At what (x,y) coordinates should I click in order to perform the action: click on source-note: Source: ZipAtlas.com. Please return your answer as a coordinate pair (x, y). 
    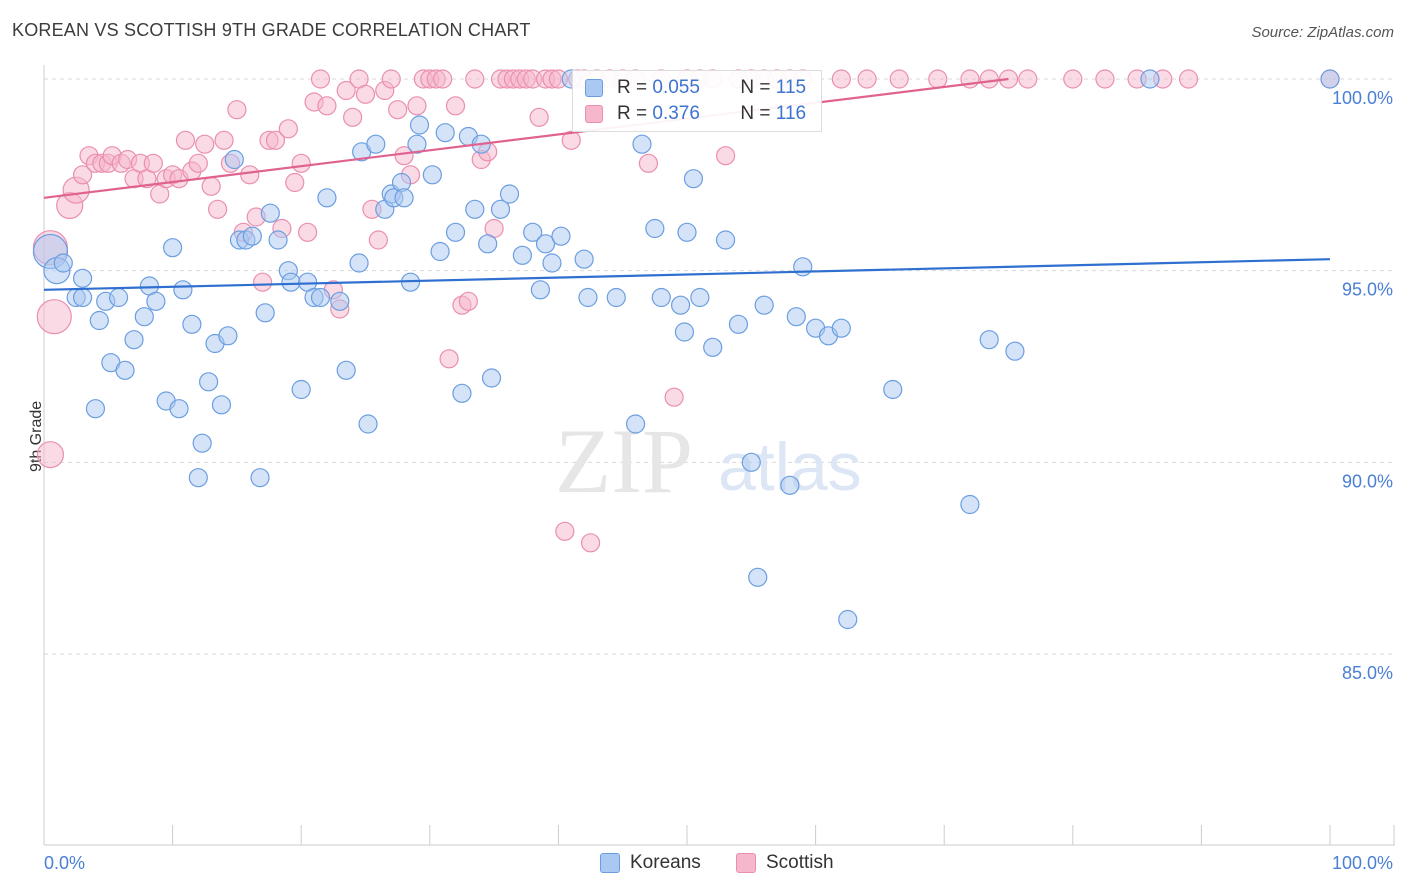
    Looking at the image, I should click on (1322, 32).